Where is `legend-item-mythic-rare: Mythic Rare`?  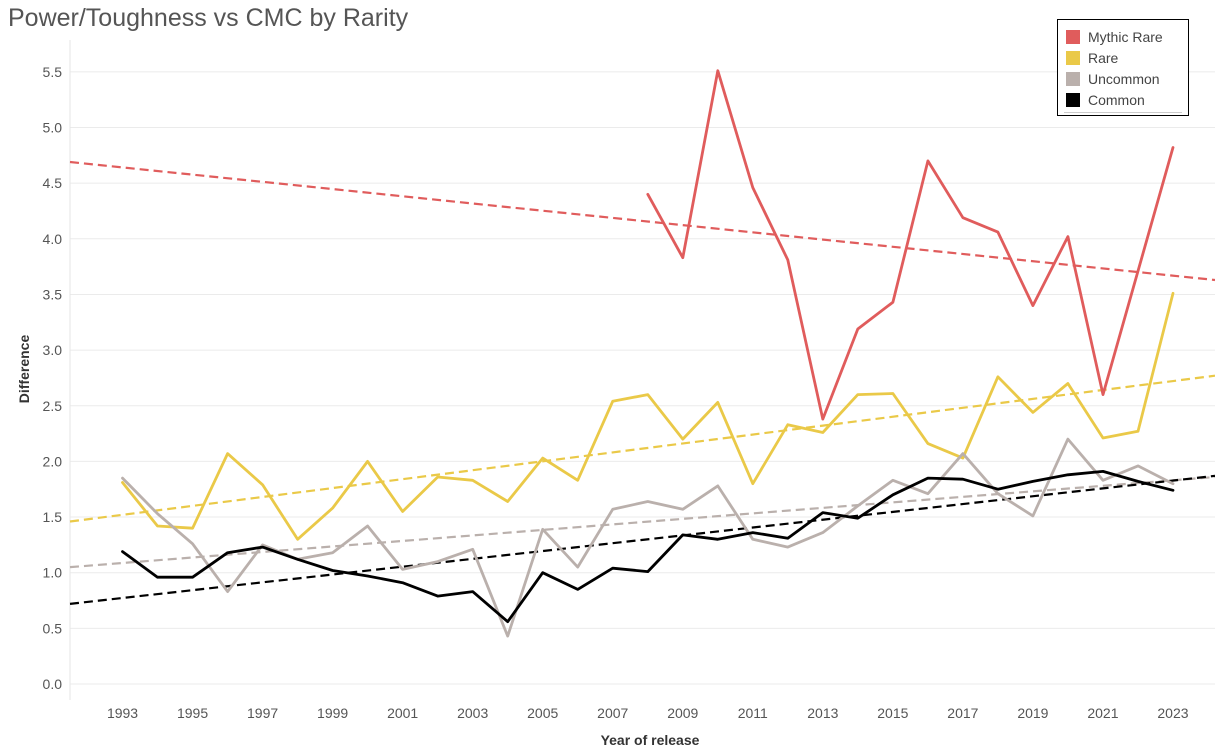
legend-item-mythic-rare: Mythic Rare is located at coordinates (1114, 37).